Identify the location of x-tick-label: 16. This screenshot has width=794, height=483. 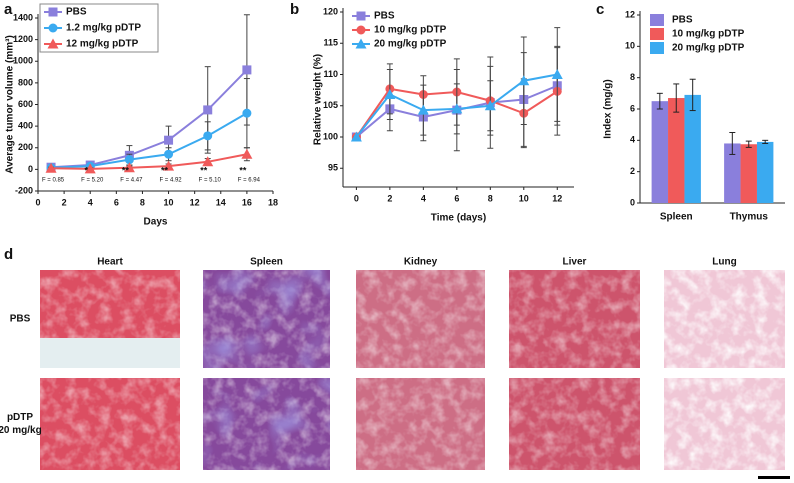
(247, 202).